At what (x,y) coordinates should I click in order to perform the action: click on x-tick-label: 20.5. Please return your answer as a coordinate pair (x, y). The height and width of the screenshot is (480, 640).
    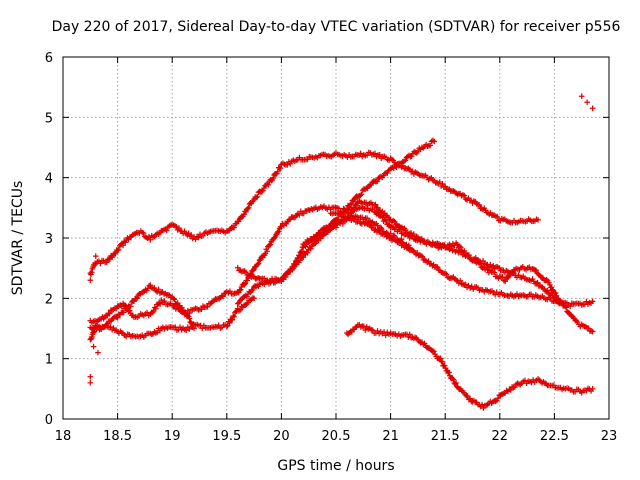
    Looking at the image, I should click on (336, 436).